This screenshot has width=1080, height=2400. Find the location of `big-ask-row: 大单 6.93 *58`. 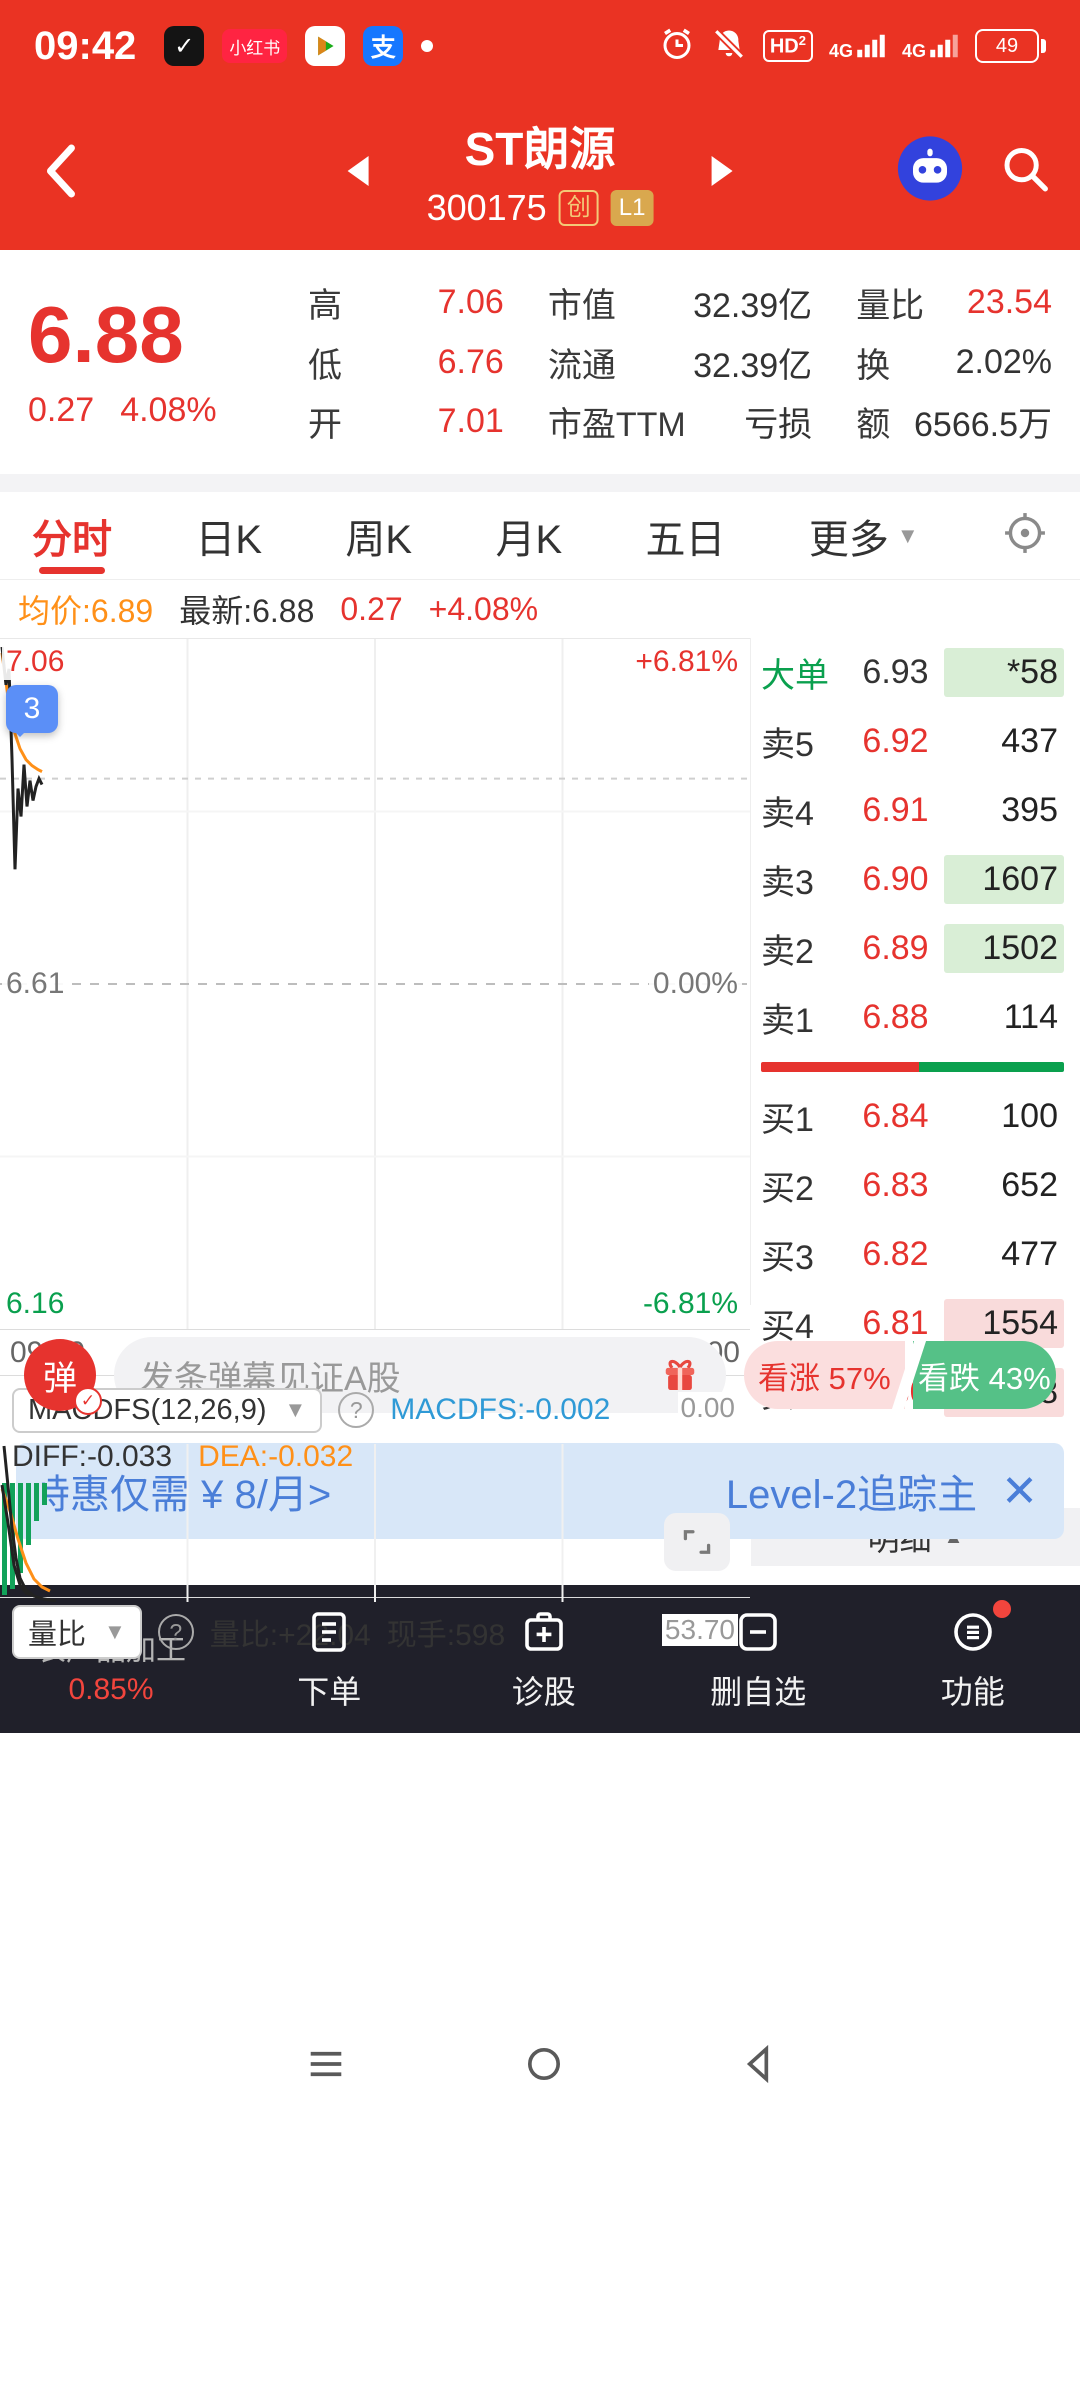

big-ask-row: 大单 6.93 *58 is located at coordinates (912, 672).